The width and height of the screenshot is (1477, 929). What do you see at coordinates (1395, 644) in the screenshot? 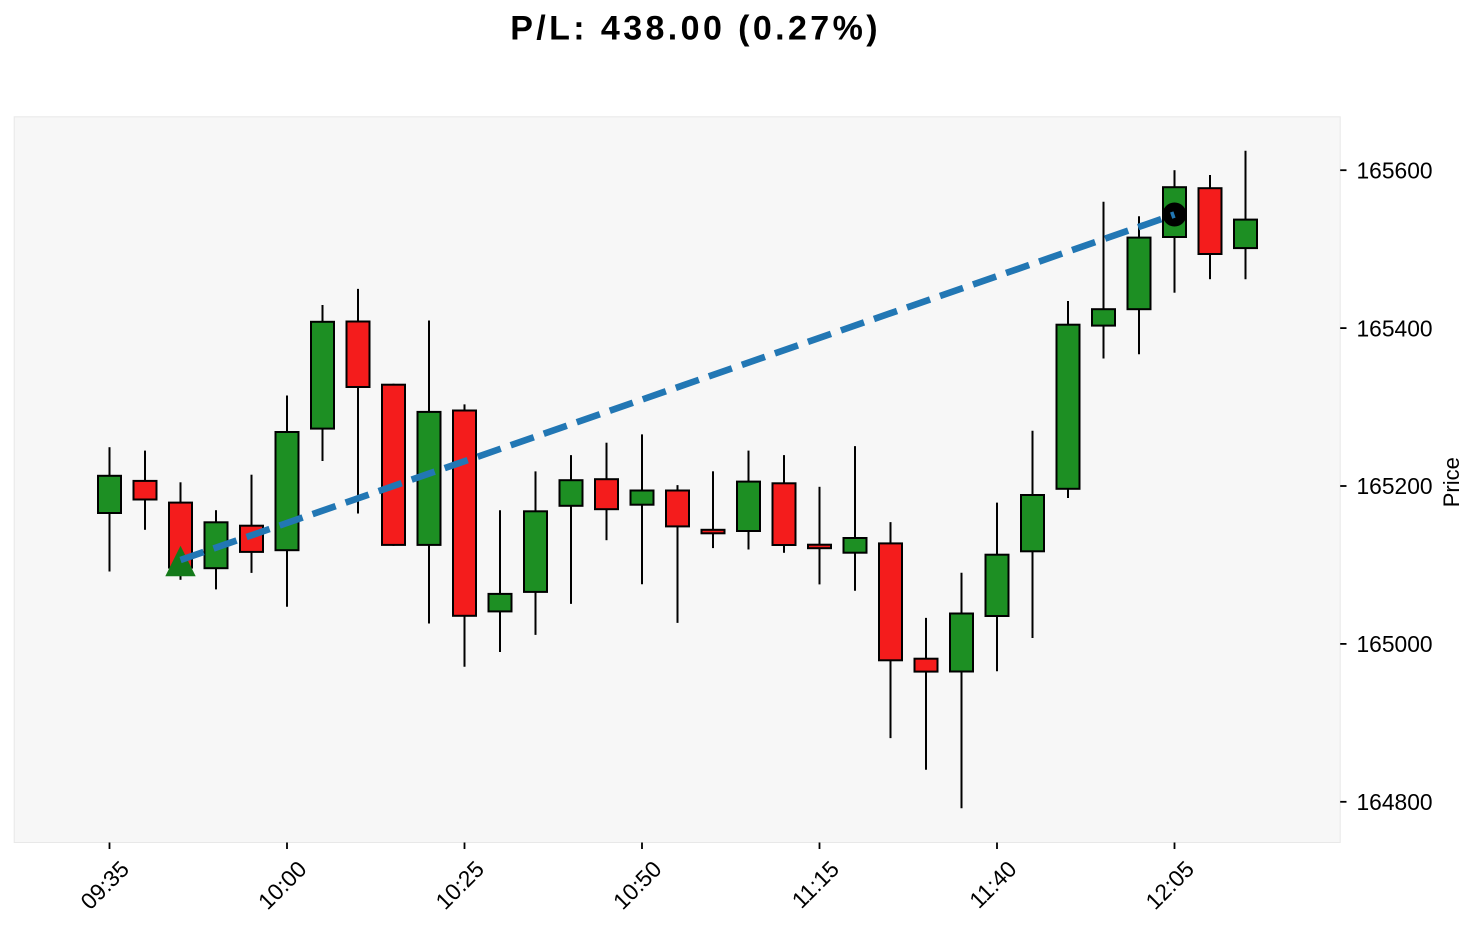
I see `svg-text: 165000` at bounding box center [1395, 644].